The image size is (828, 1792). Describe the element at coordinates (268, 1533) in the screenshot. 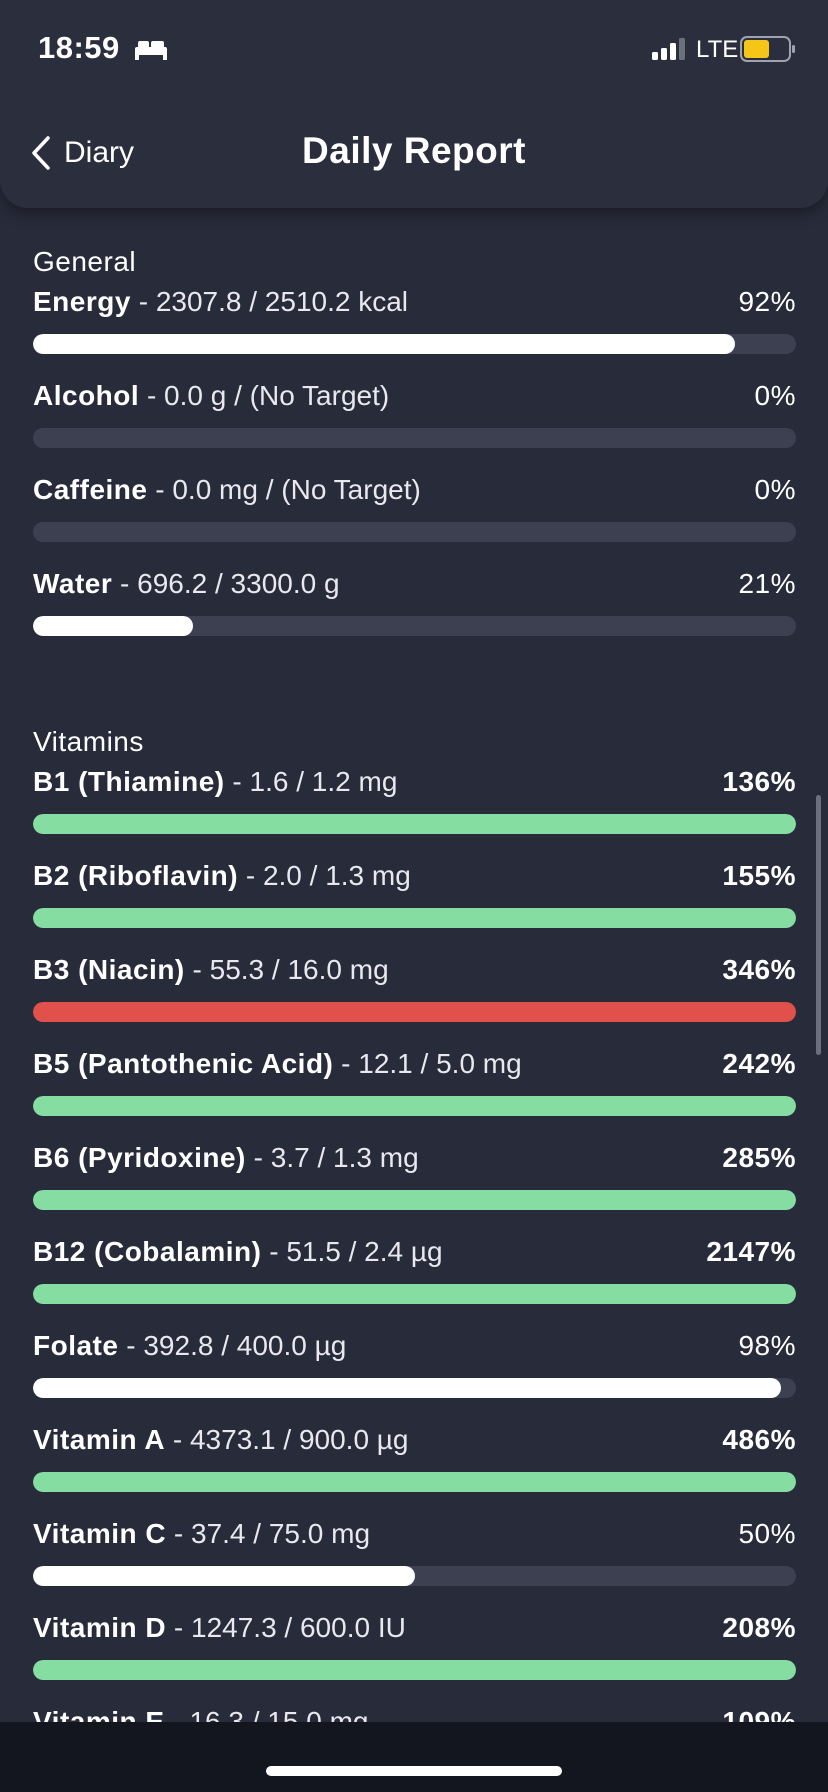

I see `nutrient-amount: - 37.4 / 75.0 mg` at that location.